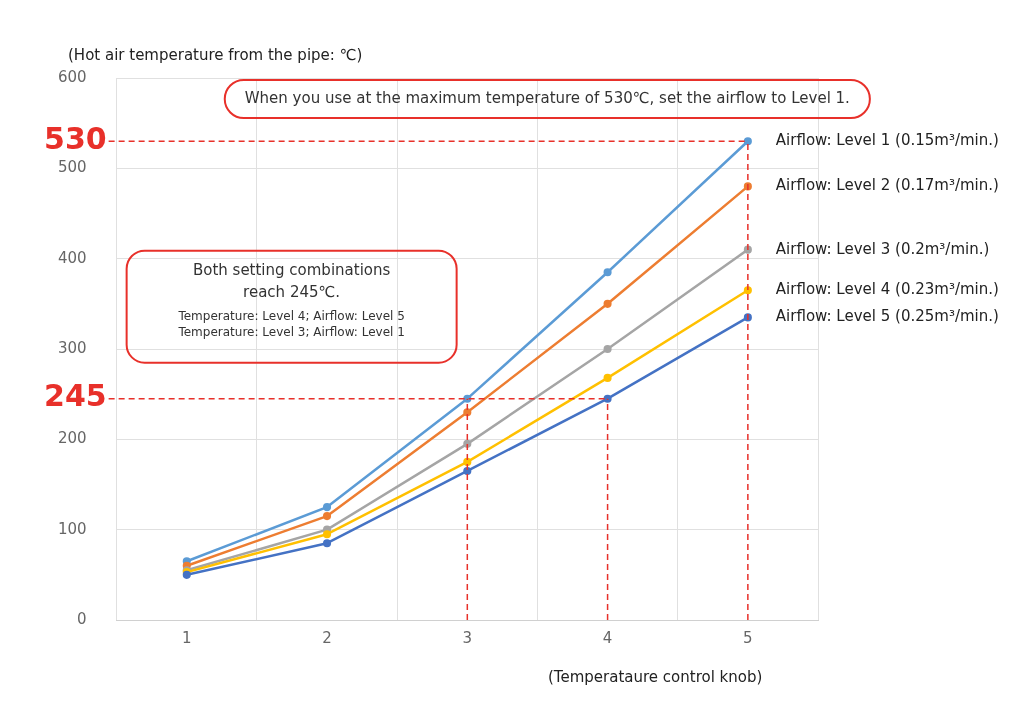 The width and height of the screenshot is (1026, 717). Describe the element at coordinates (291, 280) in the screenshot. I see `annotation: Both setting combinations reach 245℃.` at that location.